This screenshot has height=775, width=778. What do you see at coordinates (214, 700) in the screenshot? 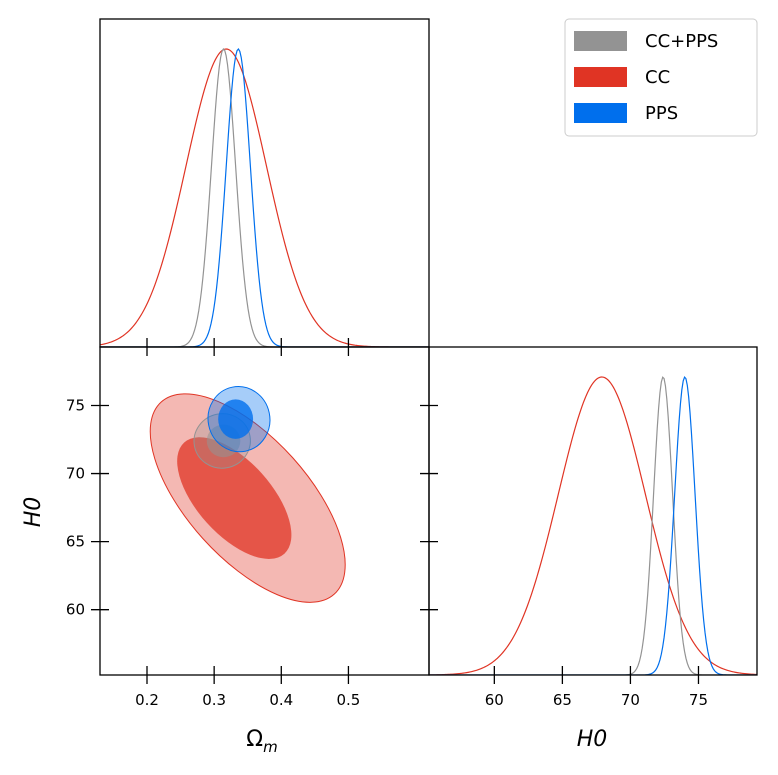
I see `omega-m-tick-label-1: 0.3` at bounding box center [214, 700].